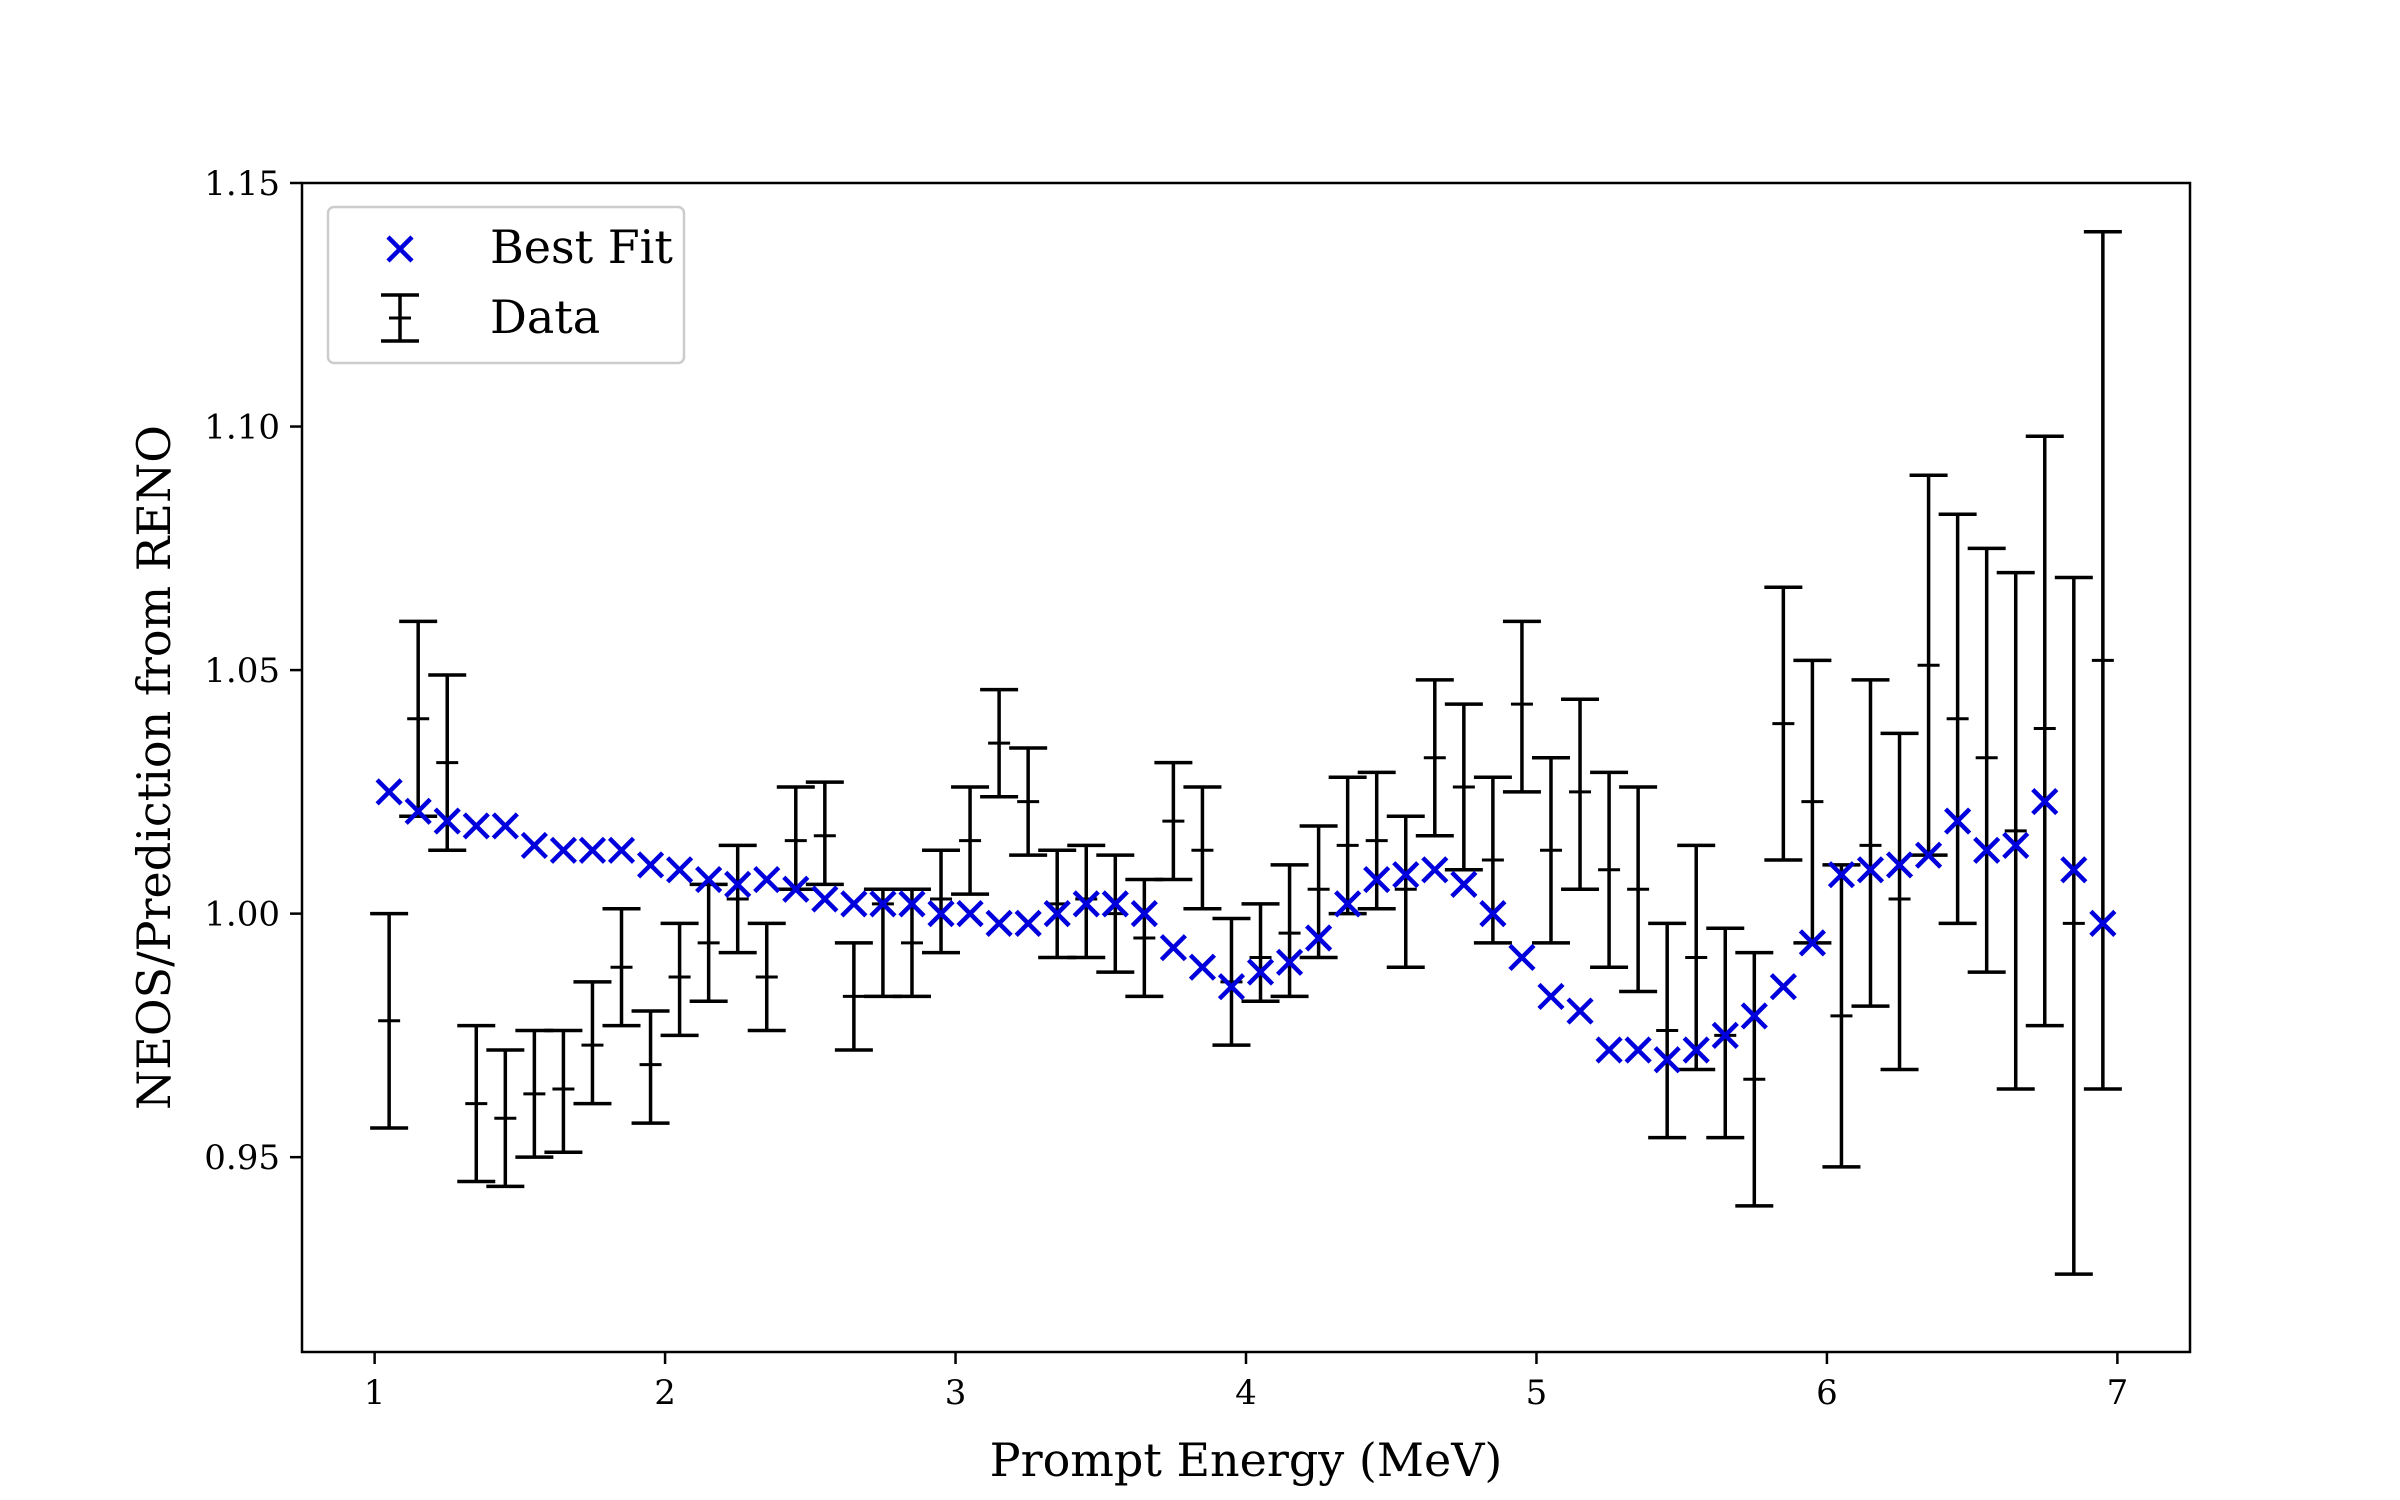 The image size is (2400, 1500). I want to click on legend-x-marker, so click(400, 249).